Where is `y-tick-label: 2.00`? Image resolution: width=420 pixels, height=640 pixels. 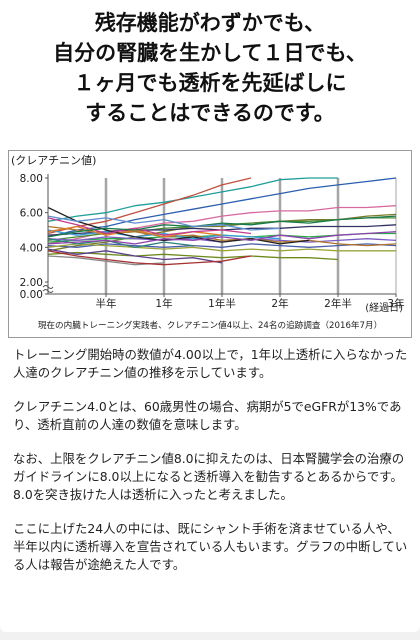
y-tick-label: 2.00 is located at coordinates (31, 283).